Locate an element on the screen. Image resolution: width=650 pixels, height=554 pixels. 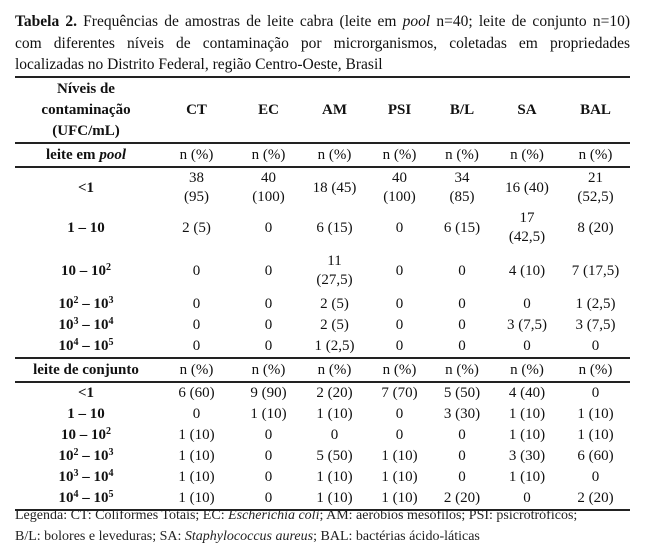
table-row: 104 – 105 0 0 1 (2,5) 0 0 0 0 is located at coordinates (322, 347).